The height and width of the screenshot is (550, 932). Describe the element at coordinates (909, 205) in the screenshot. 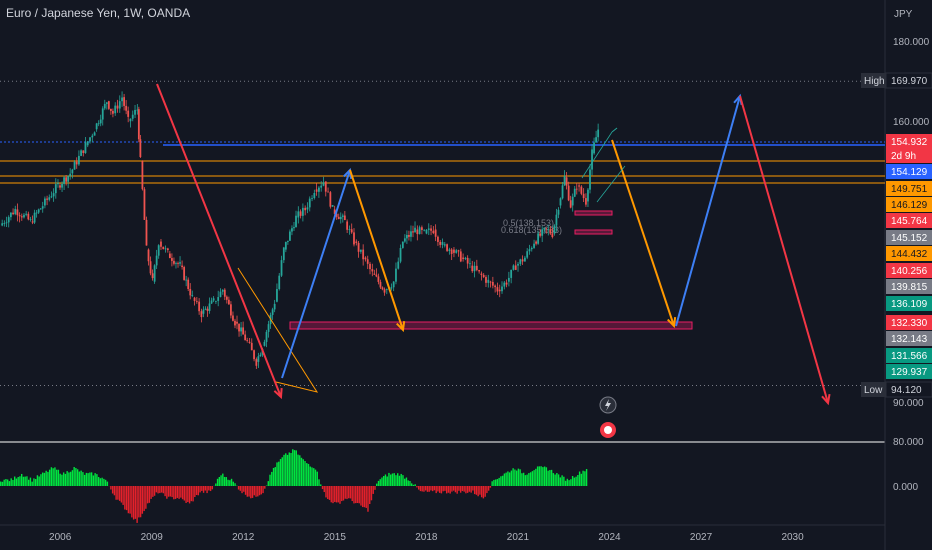

I see `price-tag-value: 146.129` at that location.